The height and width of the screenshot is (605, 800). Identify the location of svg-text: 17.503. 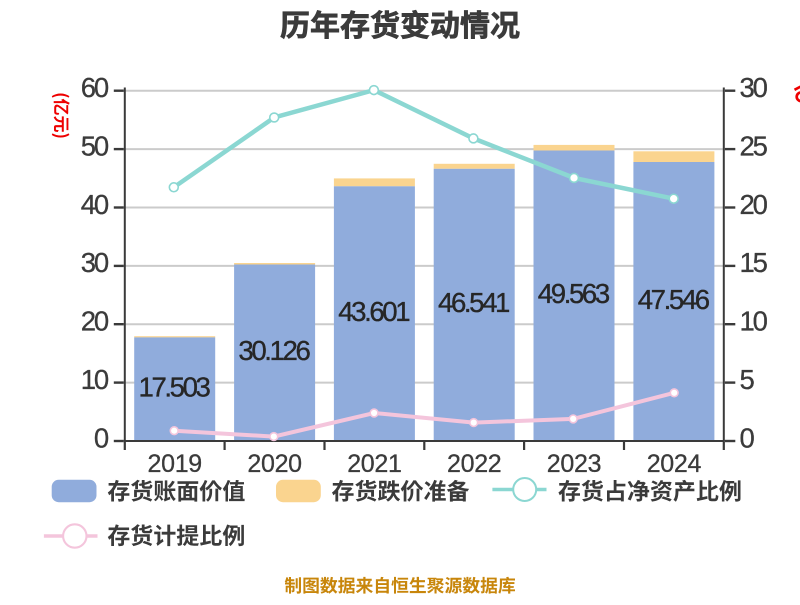
(175, 386).